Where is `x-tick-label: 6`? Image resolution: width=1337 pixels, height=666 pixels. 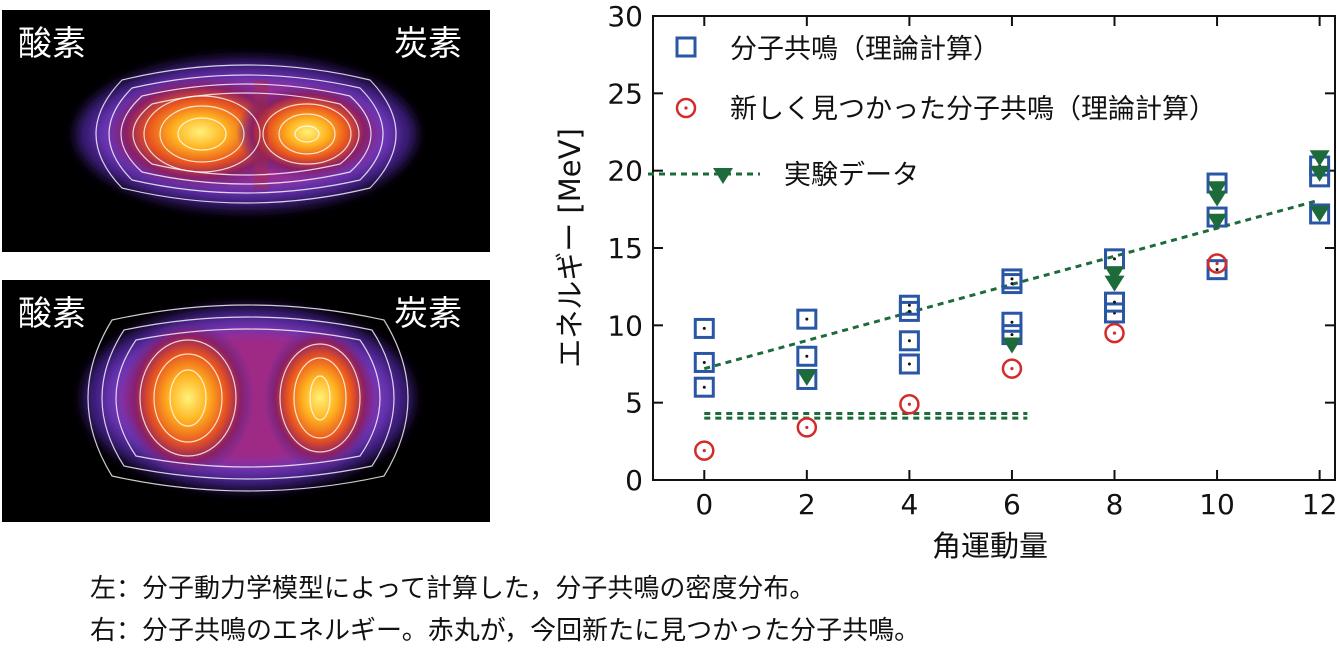
x-tick-label: 6 is located at coordinates (1012, 504).